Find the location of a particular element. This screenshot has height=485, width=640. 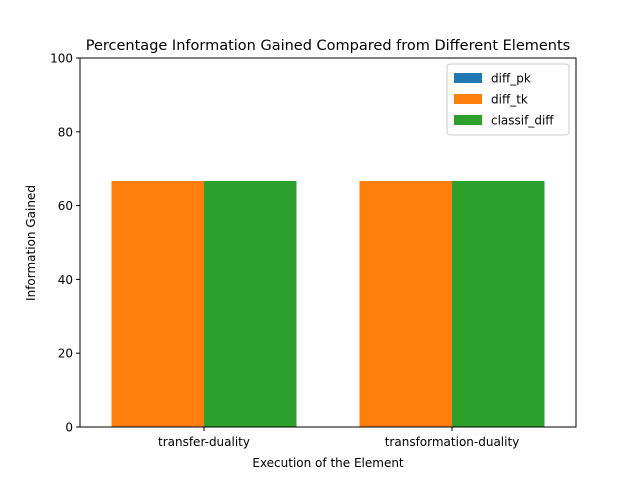

y-tick-label: 20 is located at coordinates (65, 354).